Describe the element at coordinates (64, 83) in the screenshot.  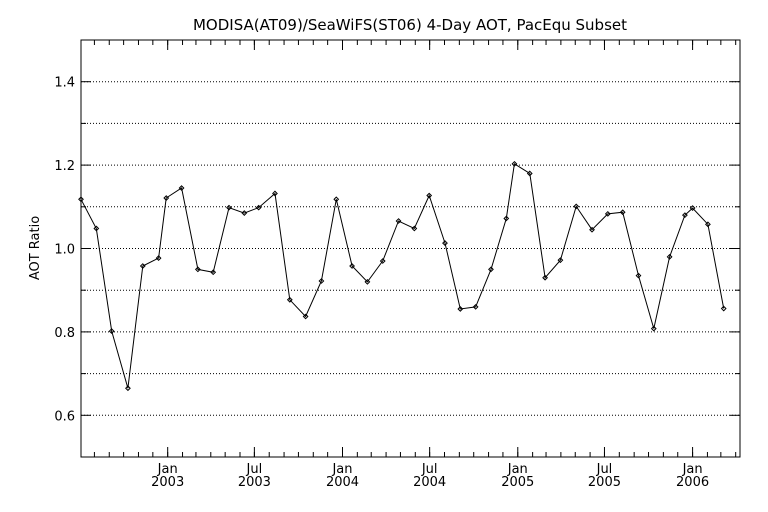
I see `y-tick-label: 1.4` at that location.